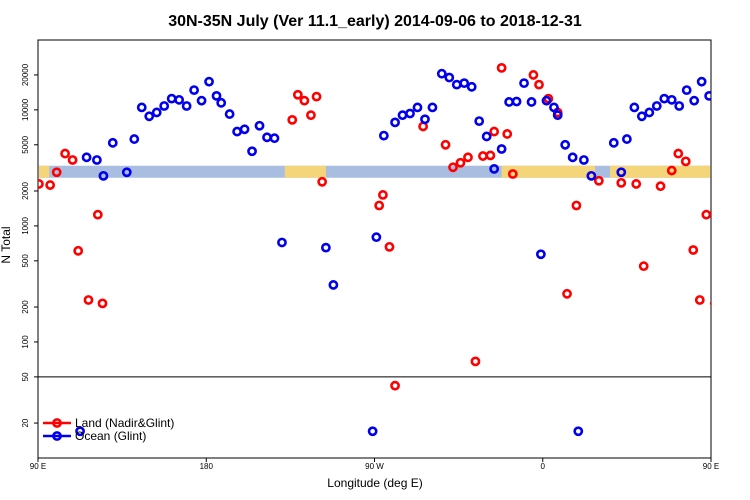 This screenshot has width=750, height=500. I want to click on y-tick-label: 100, so click(25, 342).